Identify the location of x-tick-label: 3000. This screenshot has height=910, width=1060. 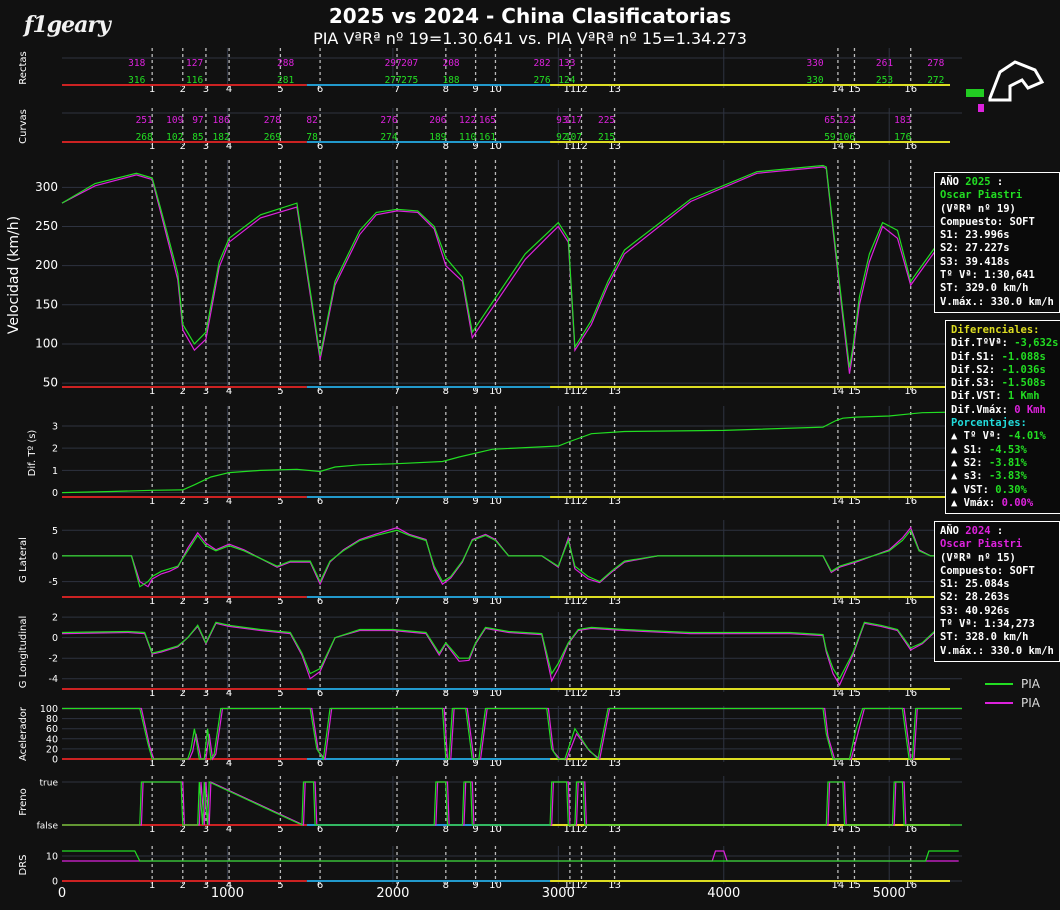
(558, 893).